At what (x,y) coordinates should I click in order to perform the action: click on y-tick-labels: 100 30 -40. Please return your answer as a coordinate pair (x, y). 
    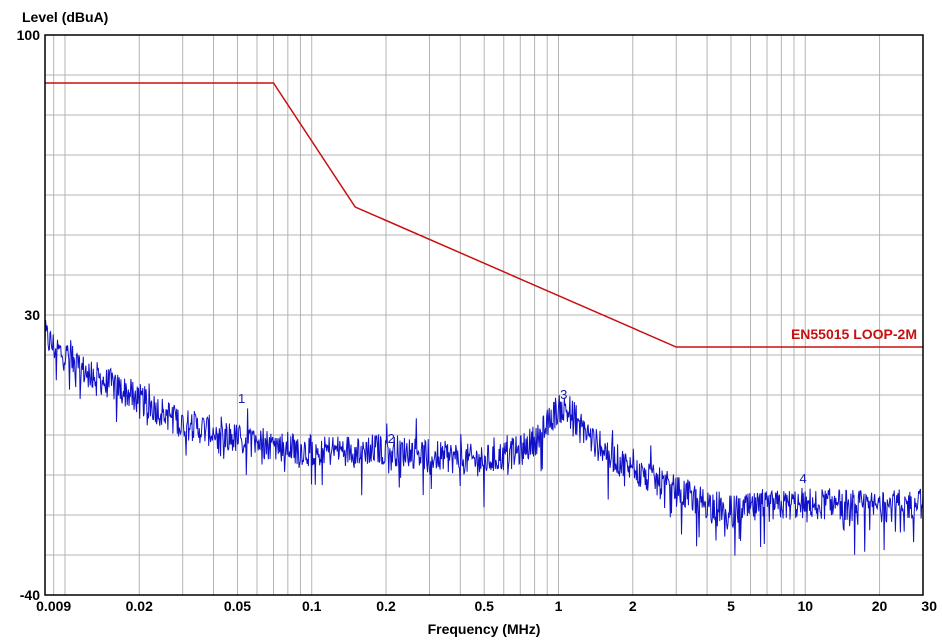
    Looking at the image, I should click on (29, 315).